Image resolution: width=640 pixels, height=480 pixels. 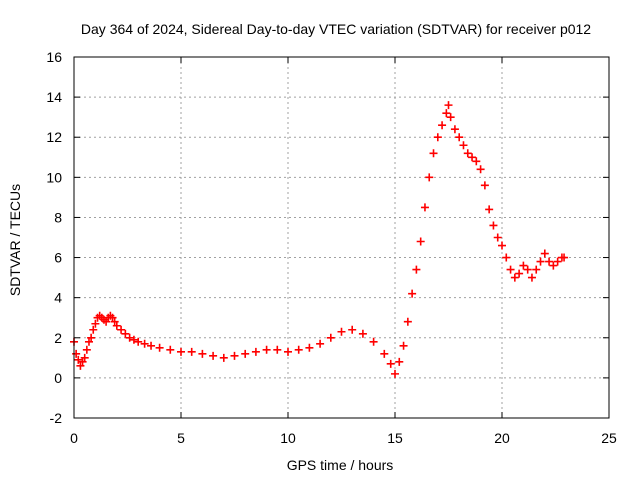 I want to click on y-tick-label: 6, so click(x=58, y=258).